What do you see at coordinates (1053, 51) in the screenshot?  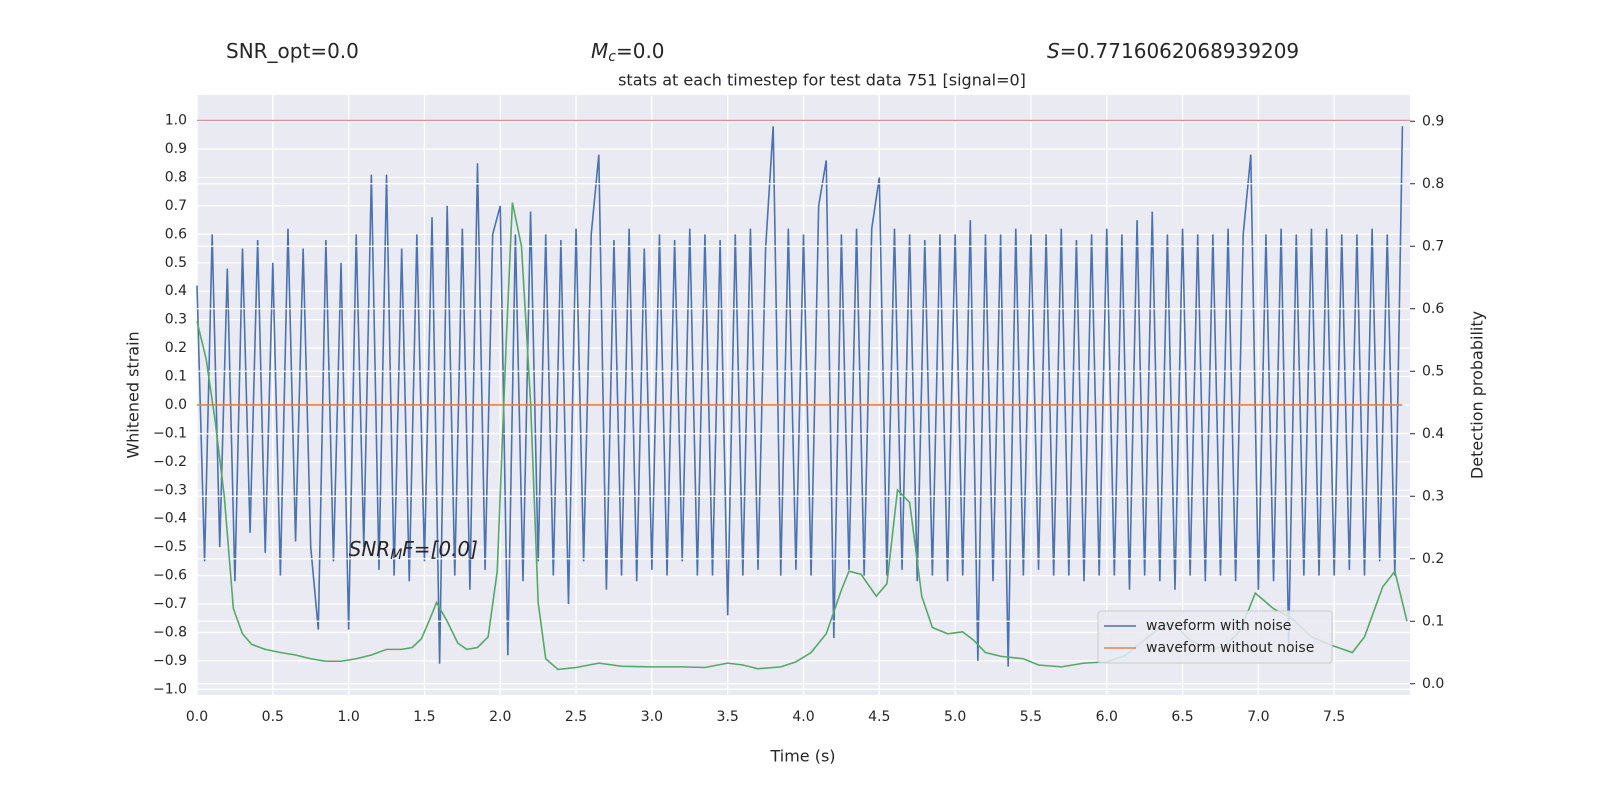 I see `text-main: S` at bounding box center [1053, 51].